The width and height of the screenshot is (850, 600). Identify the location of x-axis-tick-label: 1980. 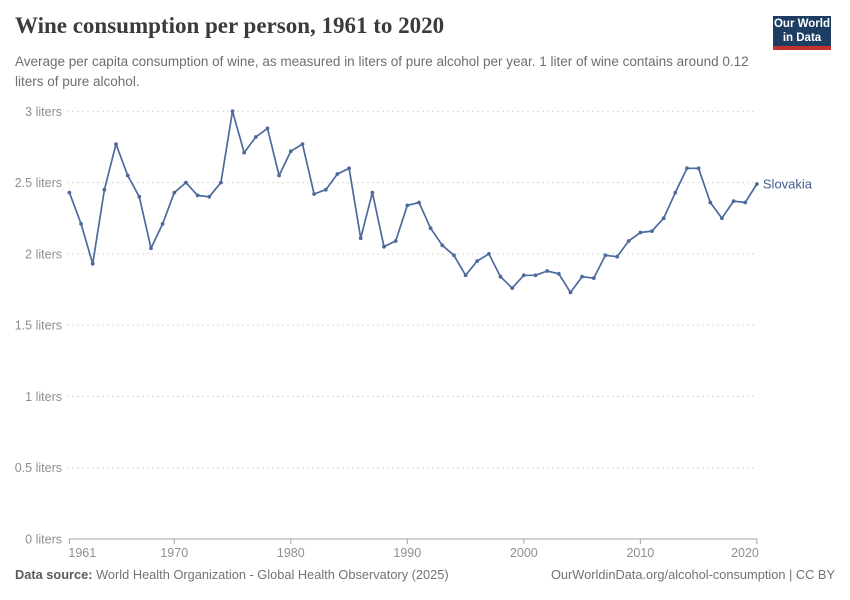
(291, 553).